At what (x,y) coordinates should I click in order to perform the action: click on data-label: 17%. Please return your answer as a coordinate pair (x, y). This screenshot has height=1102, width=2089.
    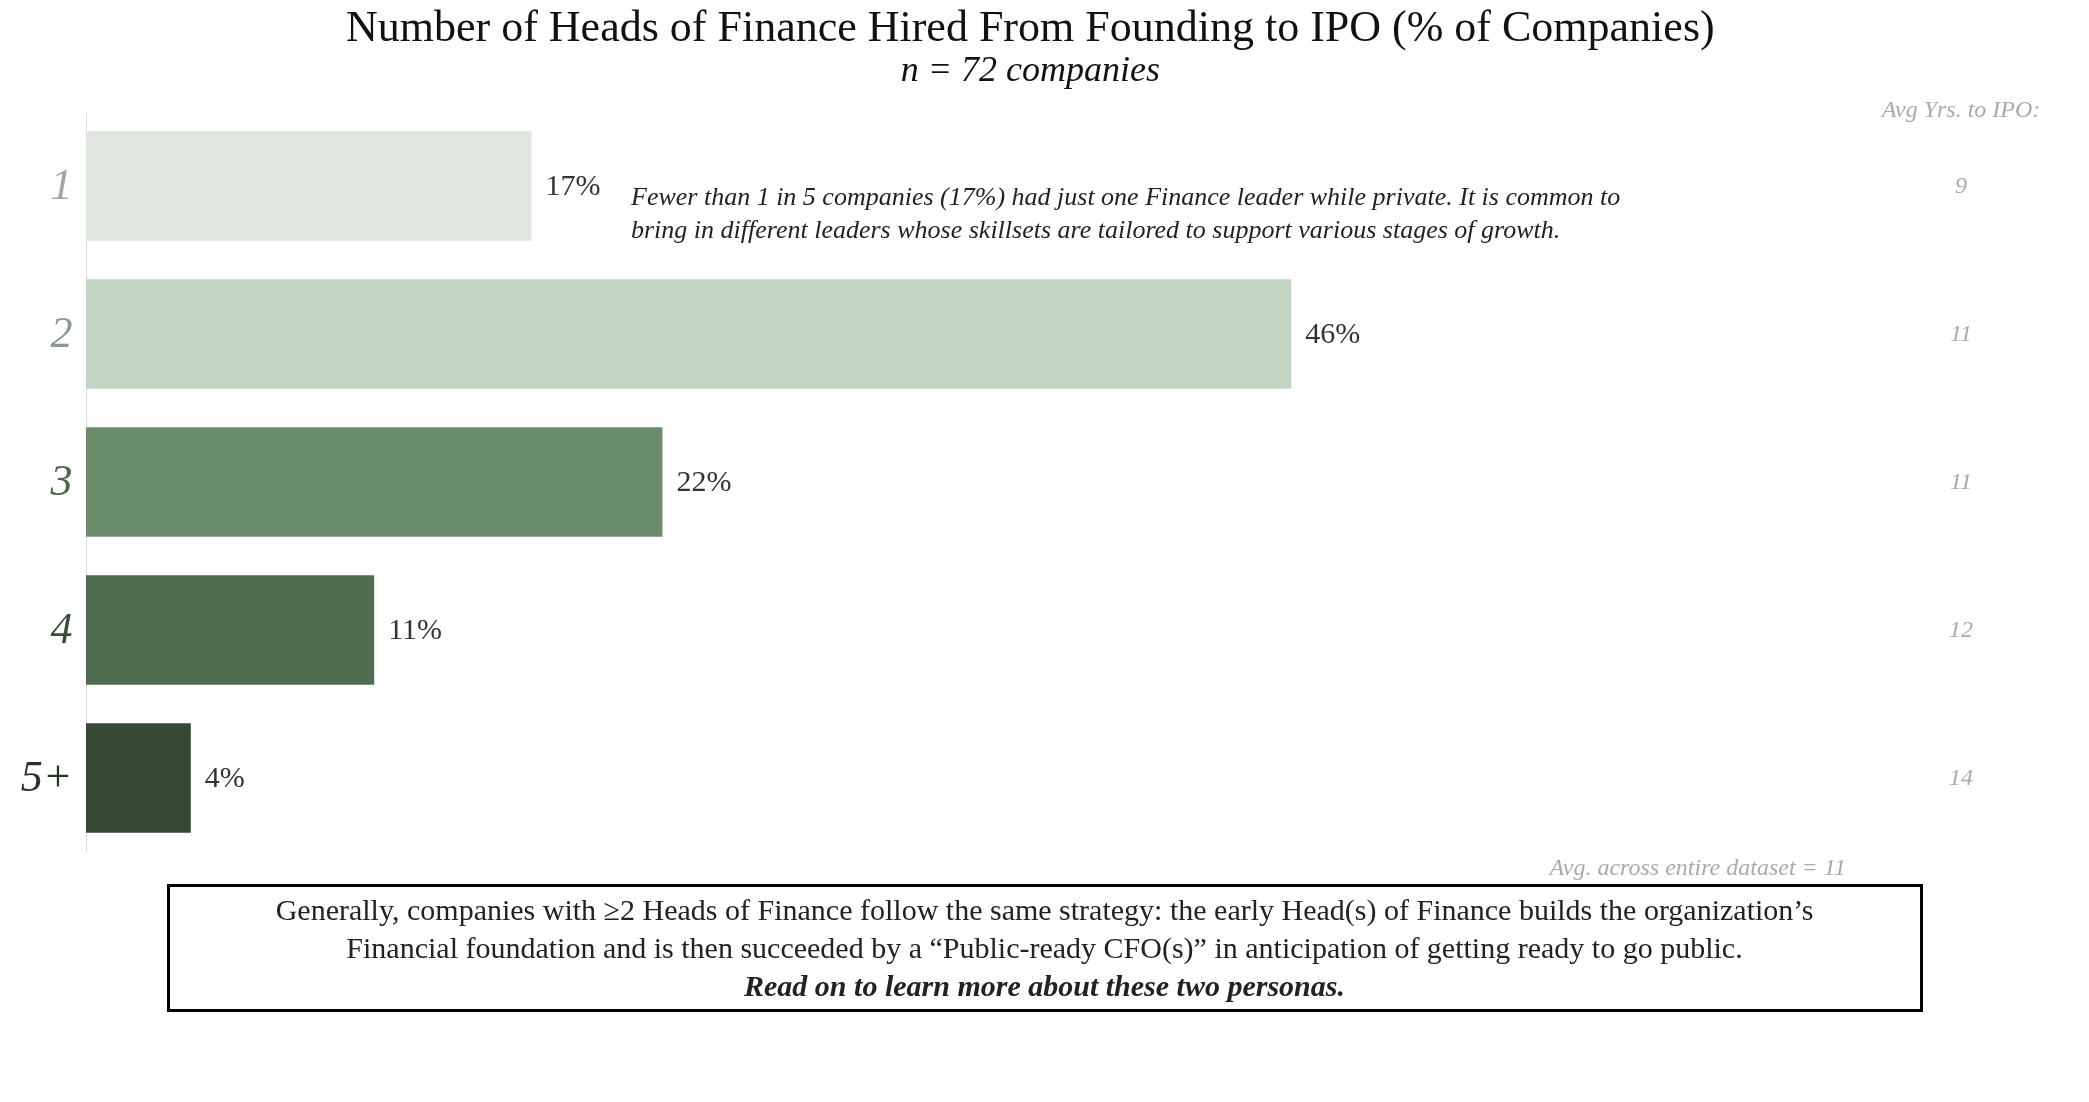
    Looking at the image, I should click on (573, 184).